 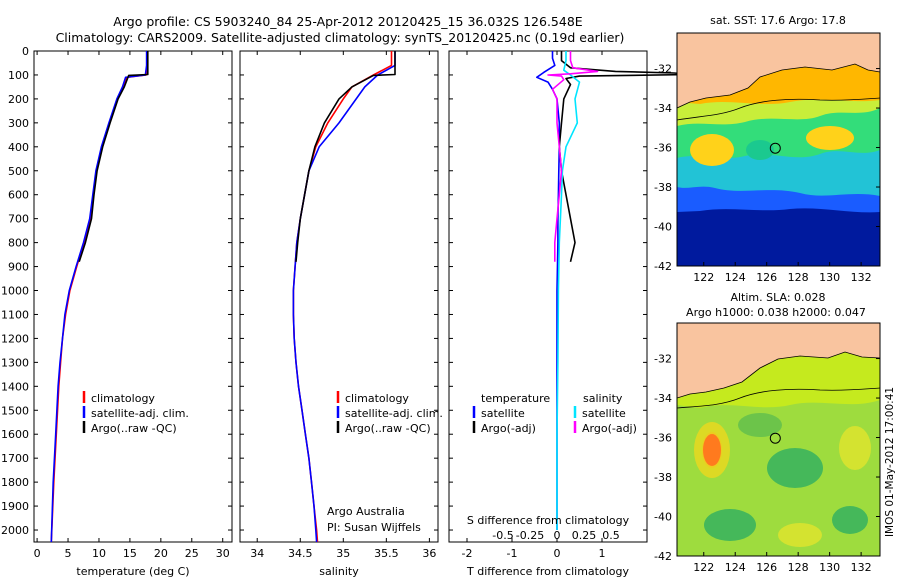 What do you see at coordinates (766, 277) in the screenshot?
I see `map-x-tick-label: 126` at bounding box center [766, 277].